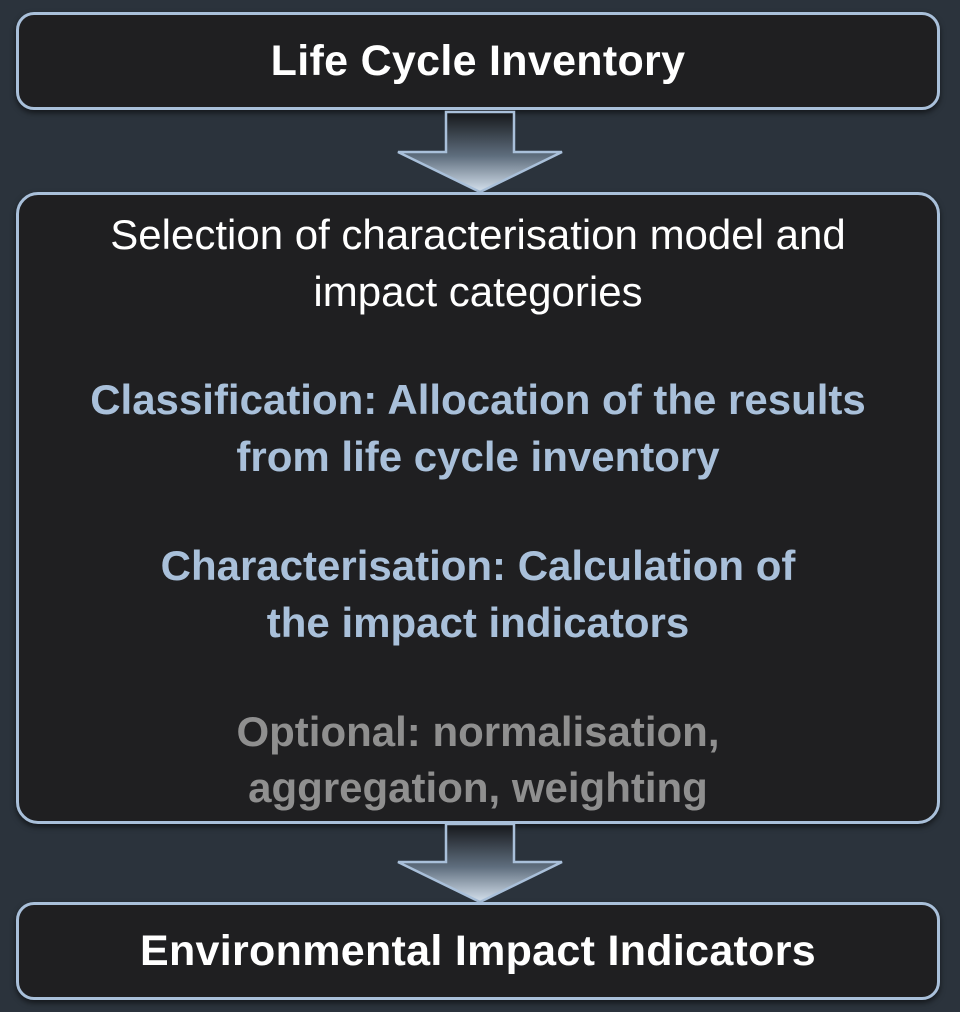 Image resolution: width=960 pixels, height=1012 pixels. I want to click on environmental-impact-indicators-box: Environmental Impact Indicators, so click(478, 951).